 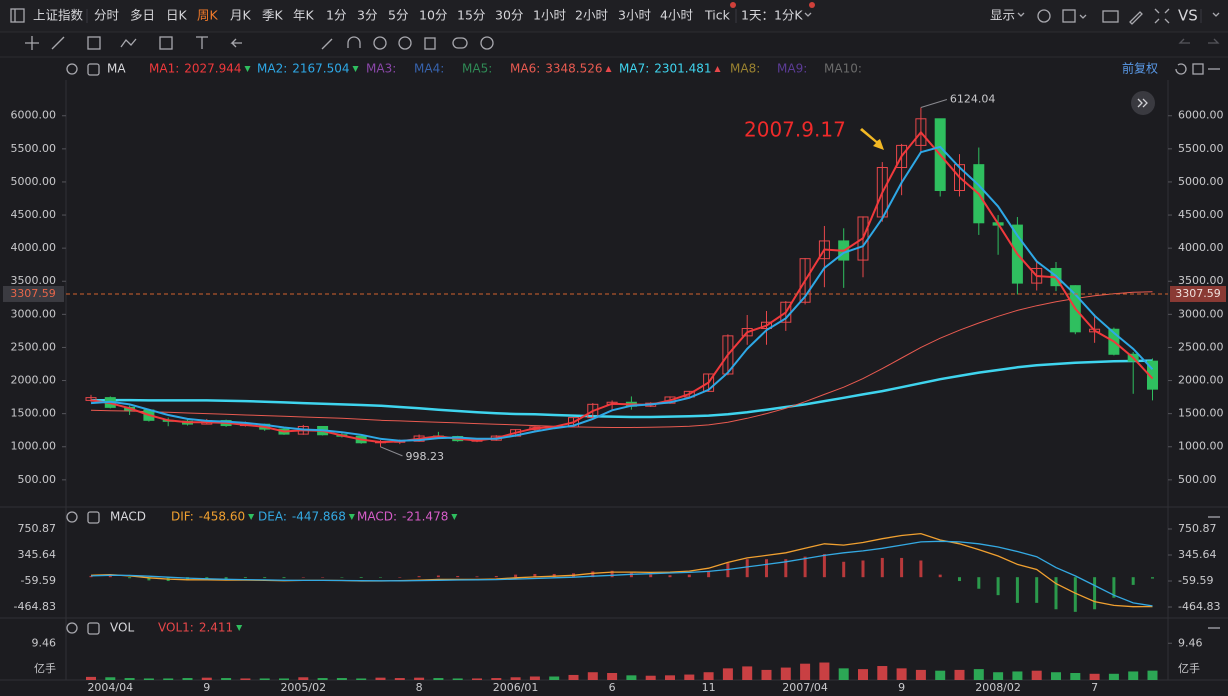 What do you see at coordinates (122, 628) in the screenshot?
I see `indicator-title: VOL` at bounding box center [122, 628].